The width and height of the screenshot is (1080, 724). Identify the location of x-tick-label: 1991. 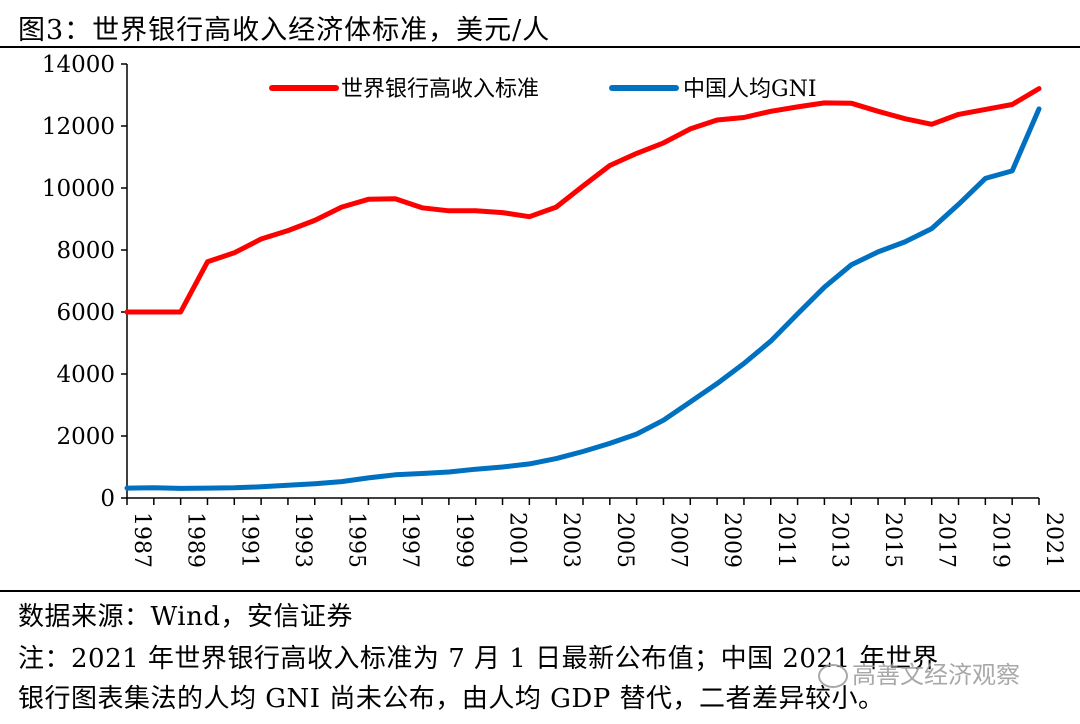
(248, 540).